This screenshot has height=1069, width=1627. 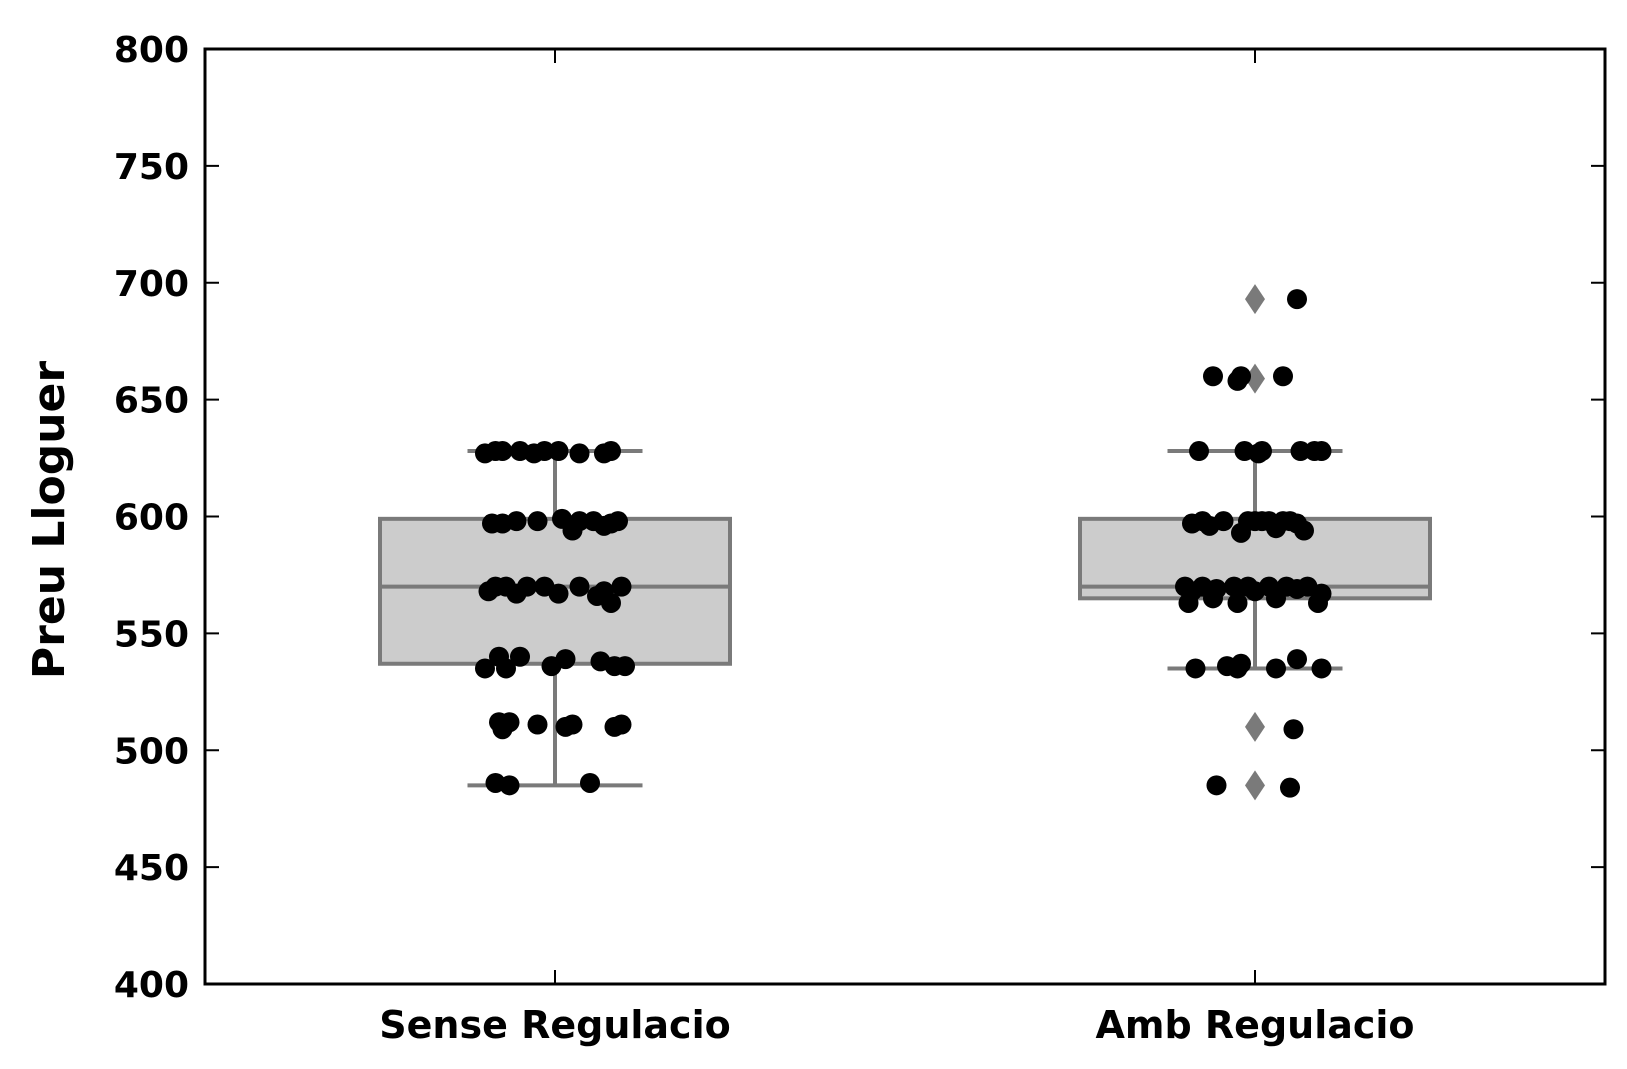 What do you see at coordinates (151, 634) in the screenshot?
I see `y-tick-label: 550` at bounding box center [151, 634].